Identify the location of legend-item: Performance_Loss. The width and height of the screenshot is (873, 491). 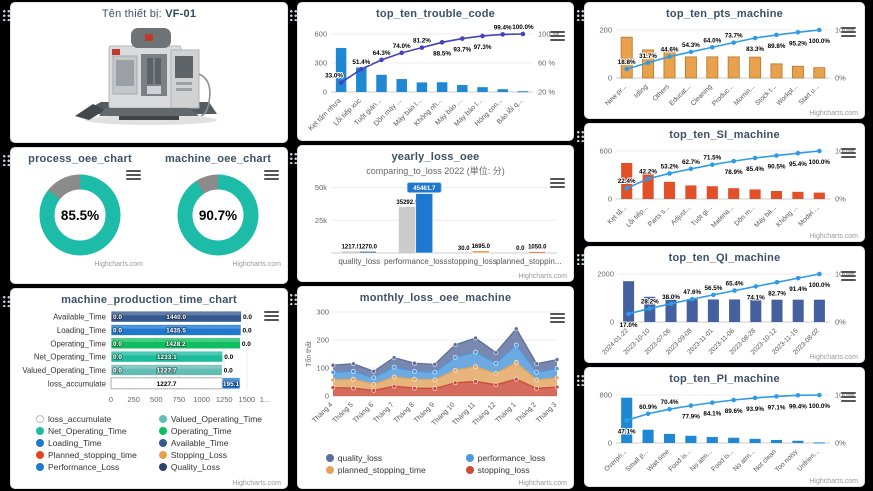
(86, 467).